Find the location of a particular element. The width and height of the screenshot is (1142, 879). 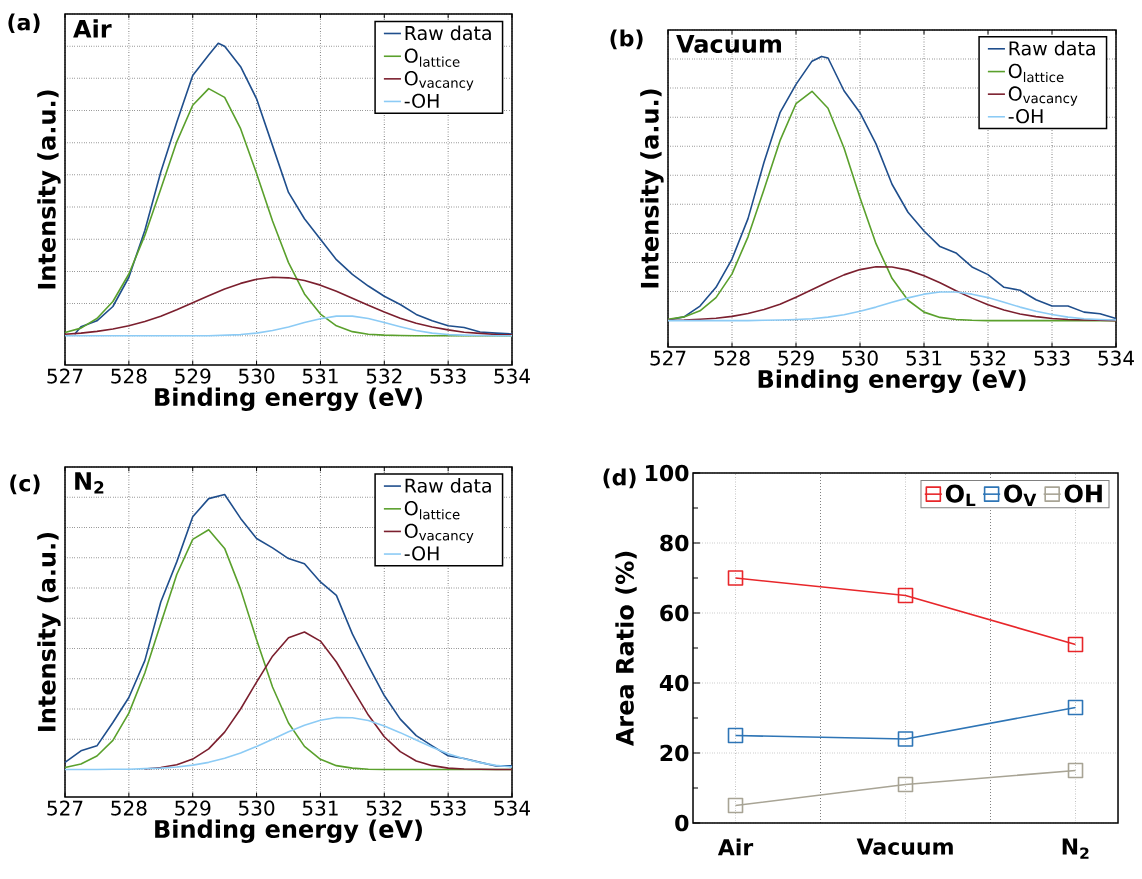

legend-label: OH is located at coordinates (1083, 493).